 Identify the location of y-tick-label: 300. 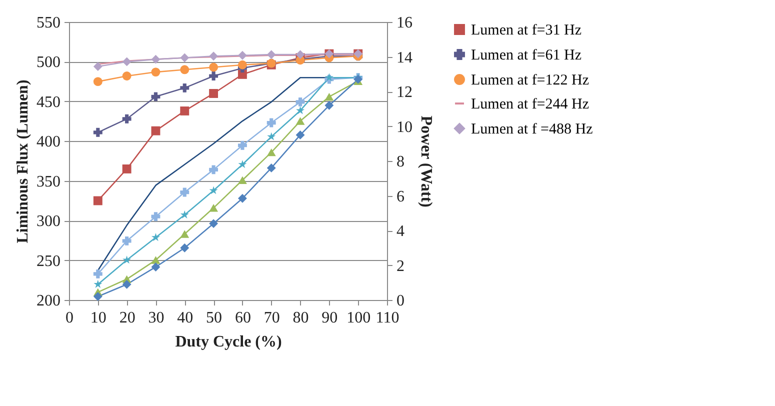
(48, 221).